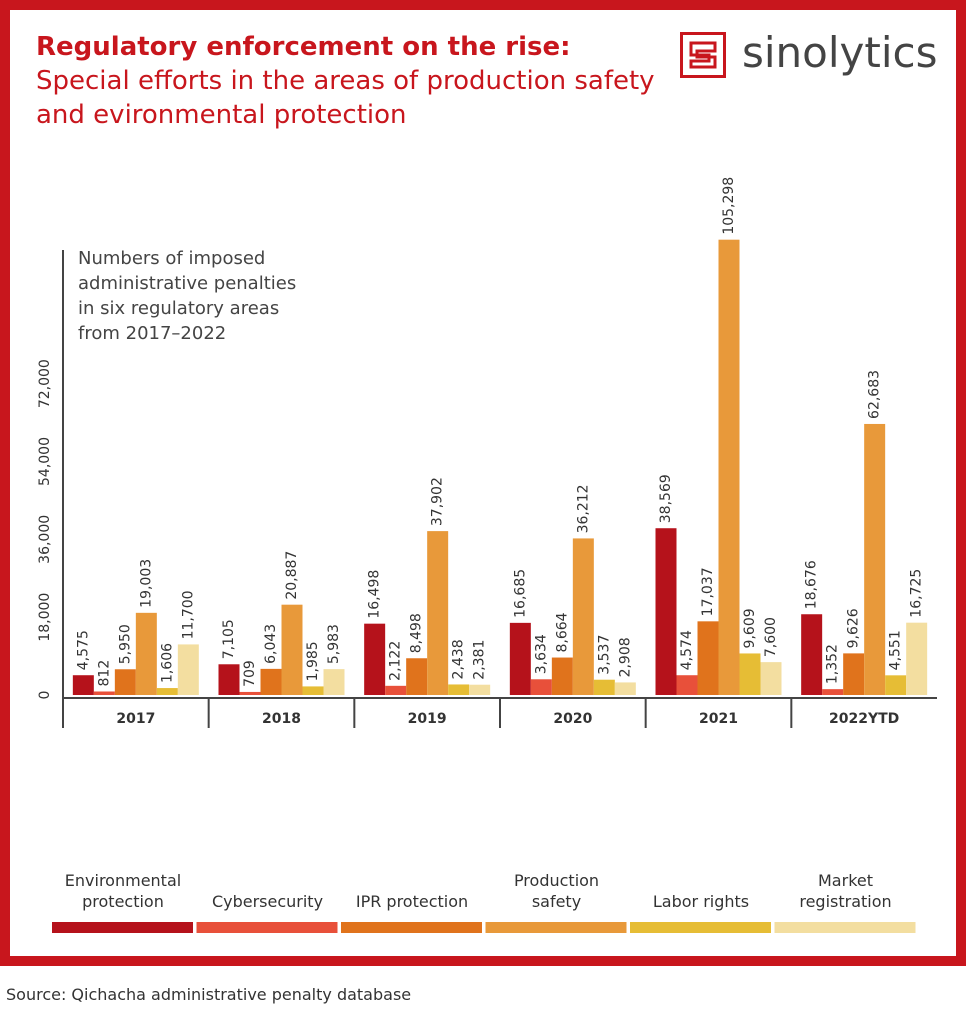  I want to click on legend-label: Market registration, so click(846, 887).